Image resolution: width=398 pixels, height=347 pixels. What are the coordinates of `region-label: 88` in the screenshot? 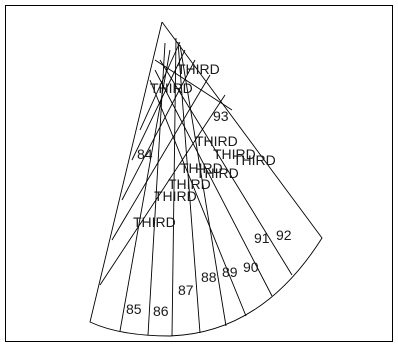 It's located at (209, 277).